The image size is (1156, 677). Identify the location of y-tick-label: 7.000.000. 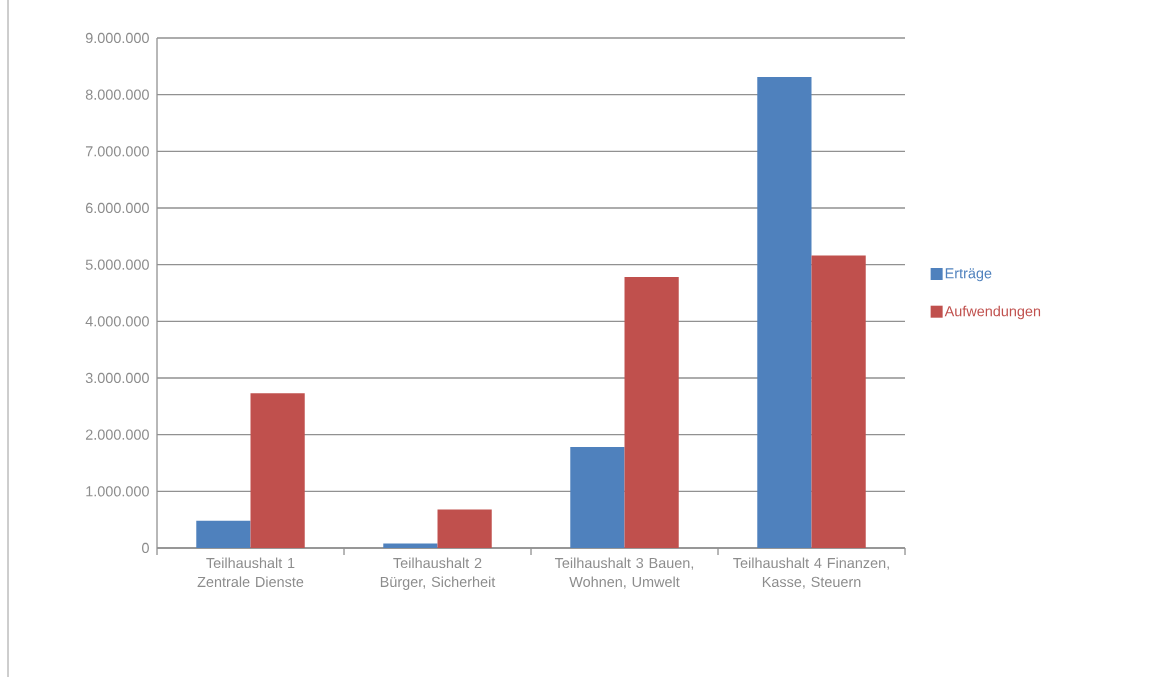
(117, 151).